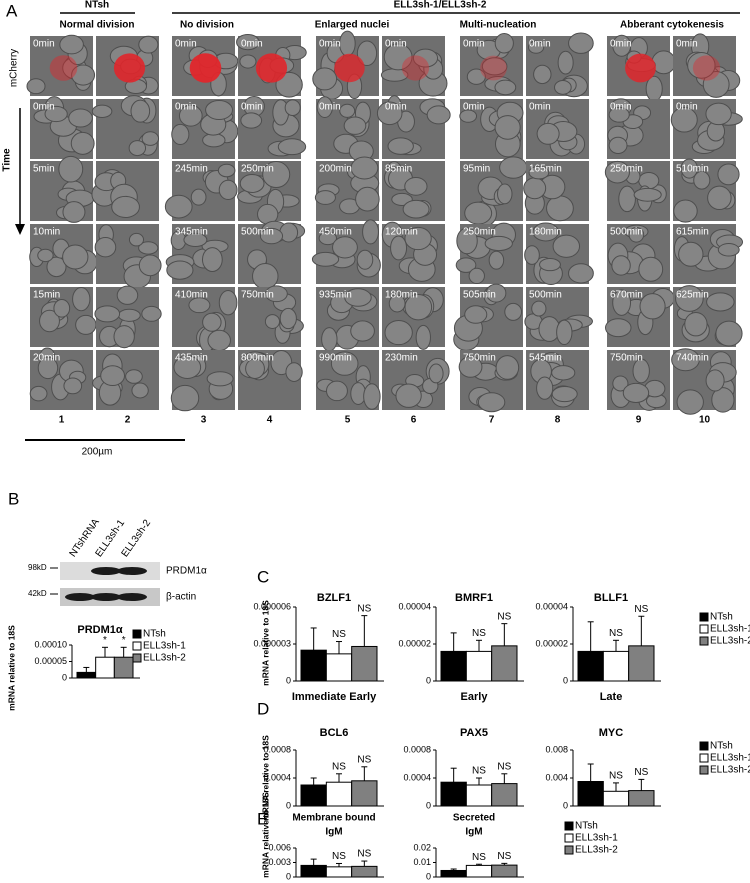  Describe the element at coordinates (50, 644) in the screenshot. I see `y-tick-label: 0.00010` at that location.